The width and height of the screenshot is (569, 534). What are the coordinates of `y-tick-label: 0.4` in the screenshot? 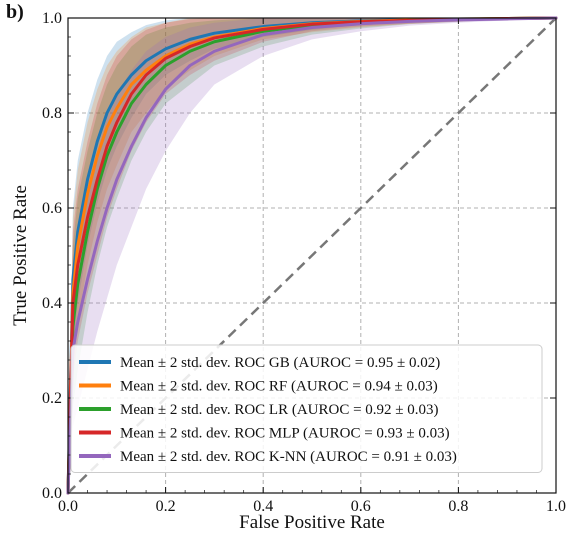 It's located at (52, 303).